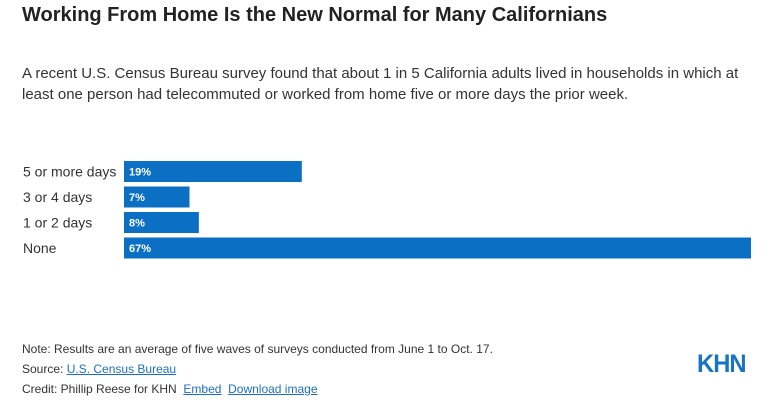 This screenshot has height=405, width=780. What do you see at coordinates (140, 173) in the screenshot?
I see `bar-value-label: 19%` at bounding box center [140, 173].